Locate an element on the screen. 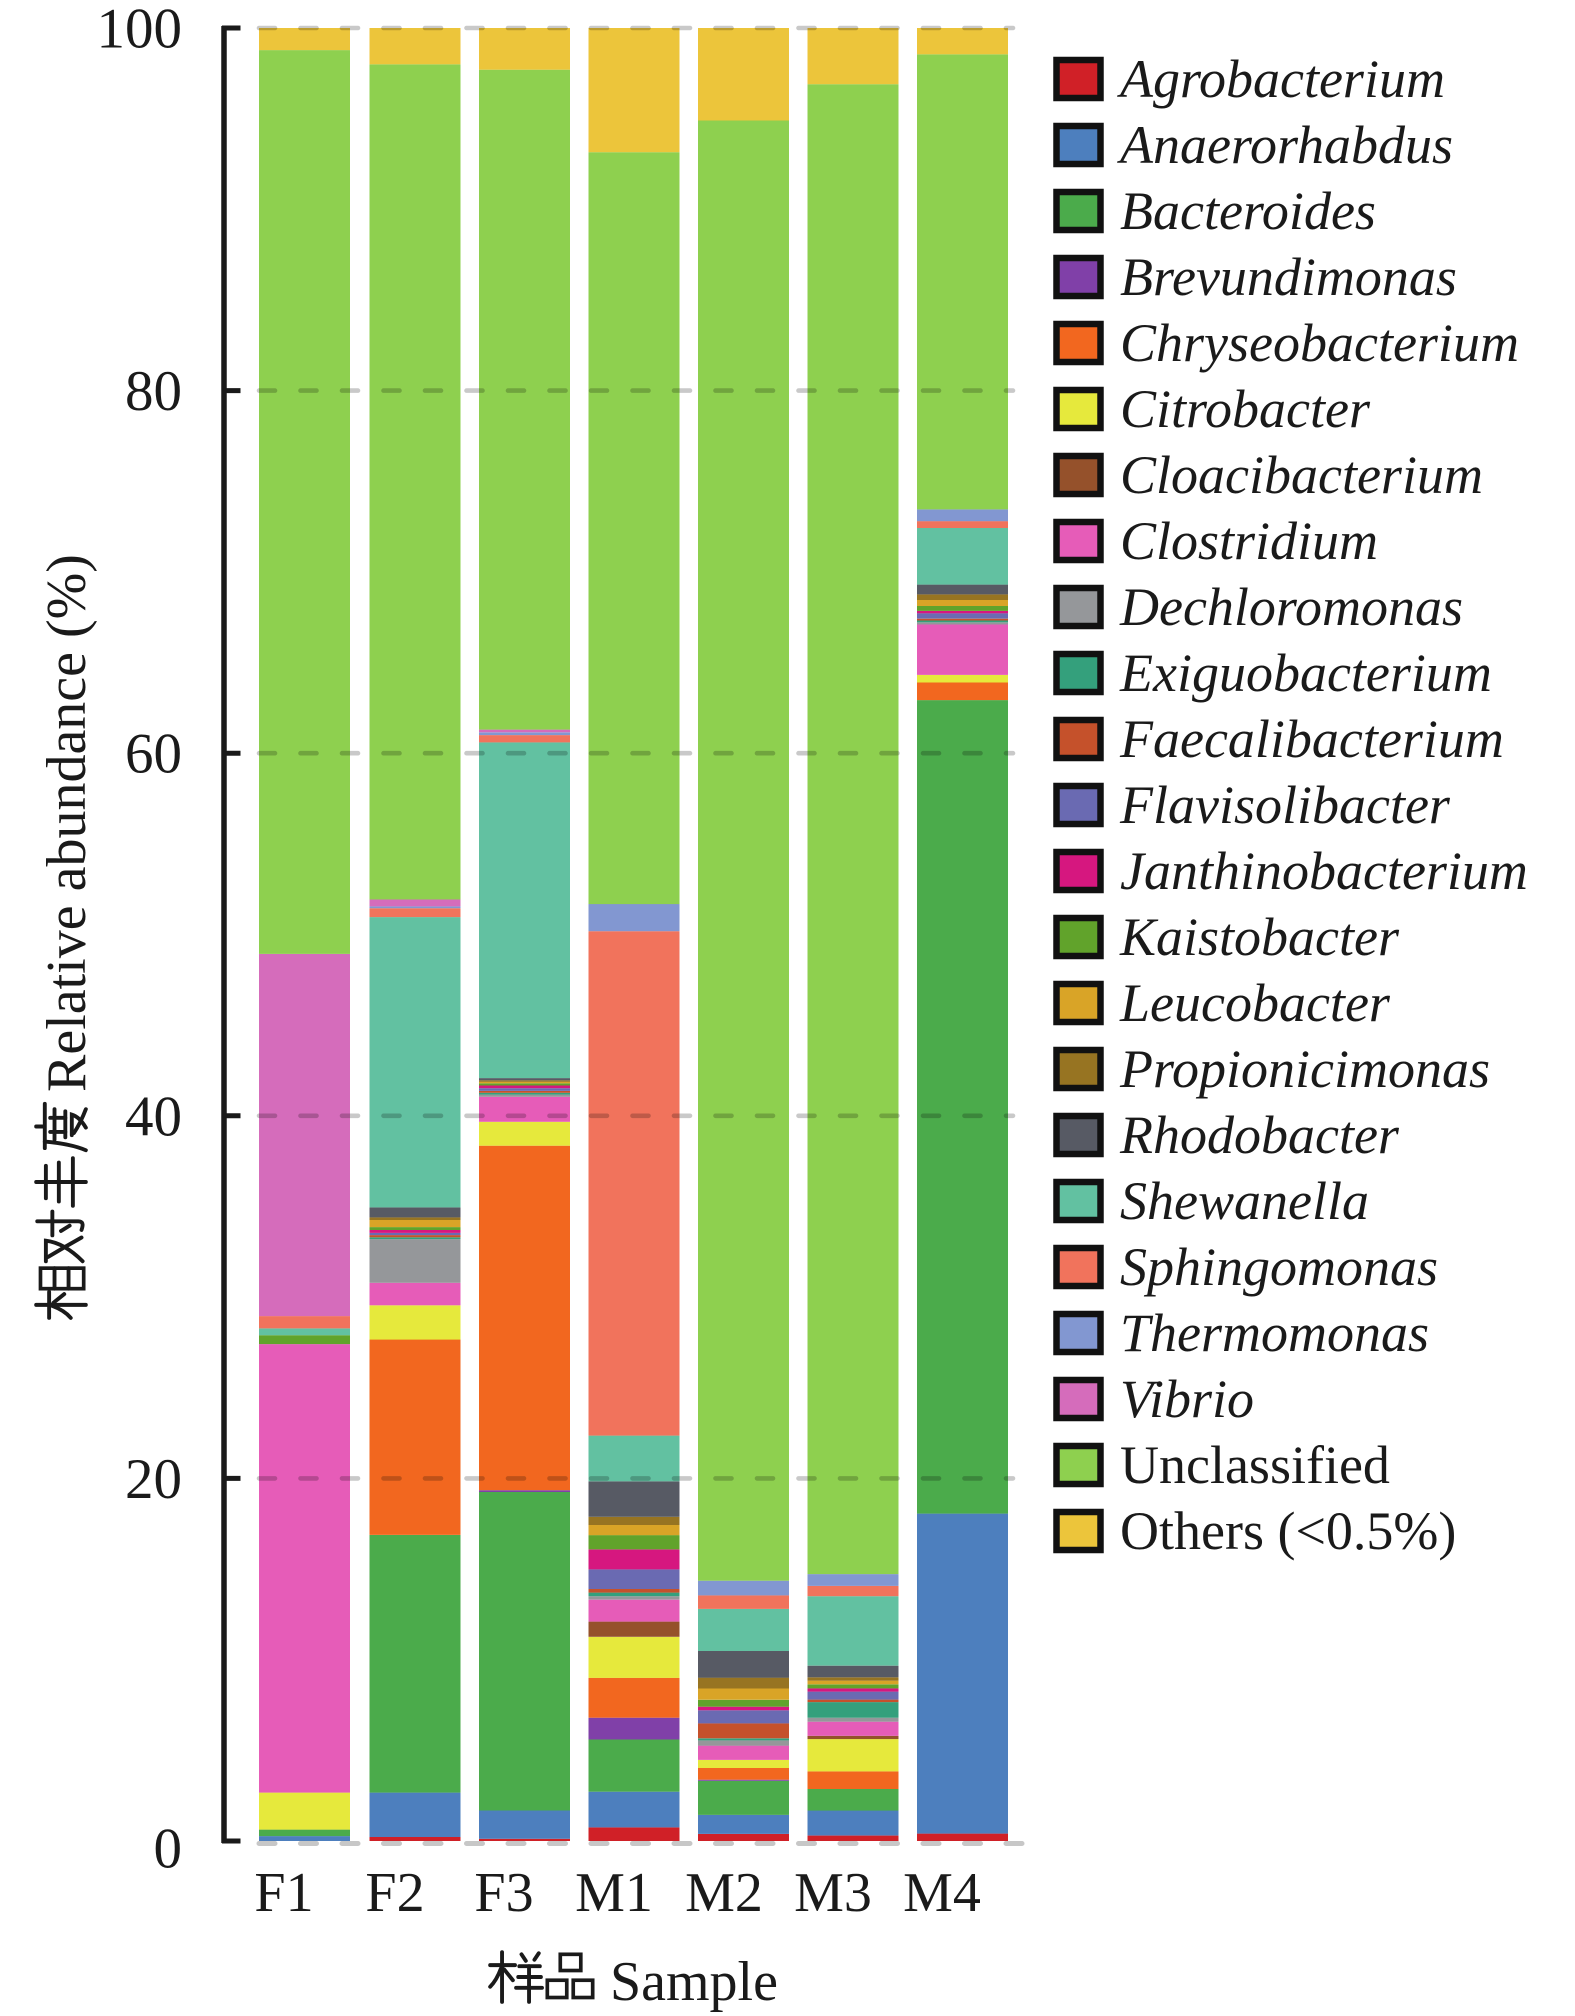 The image size is (1575, 2016). svg-text: Unclassified is located at coordinates (1255, 1465).